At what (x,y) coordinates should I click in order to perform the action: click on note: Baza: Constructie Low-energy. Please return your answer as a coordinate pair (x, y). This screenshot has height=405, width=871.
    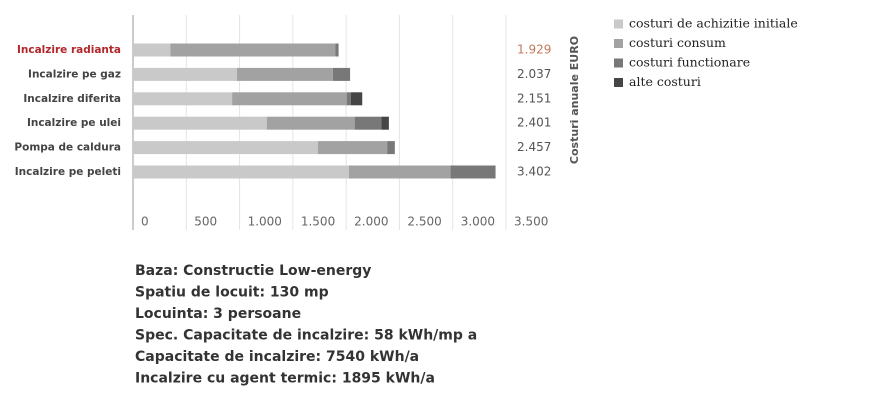
    Looking at the image, I should click on (253, 271).